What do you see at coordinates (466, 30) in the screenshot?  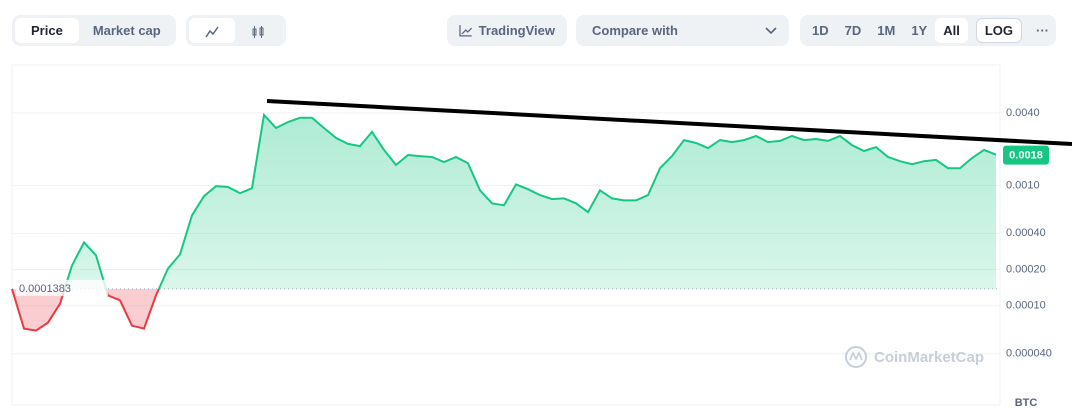 I see `tradingview-icon` at bounding box center [466, 30].